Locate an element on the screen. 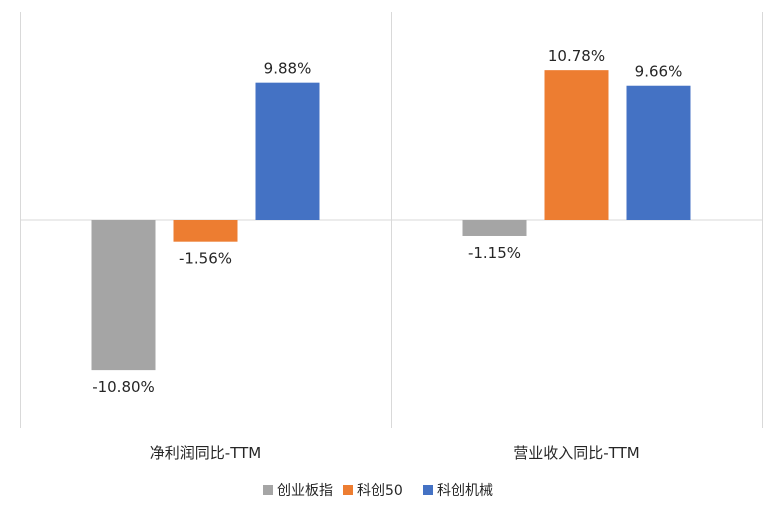 Image resolution: width=766 pixels, height=509 pixels. data-label: -10.80% is located at coordinates (123, 387).